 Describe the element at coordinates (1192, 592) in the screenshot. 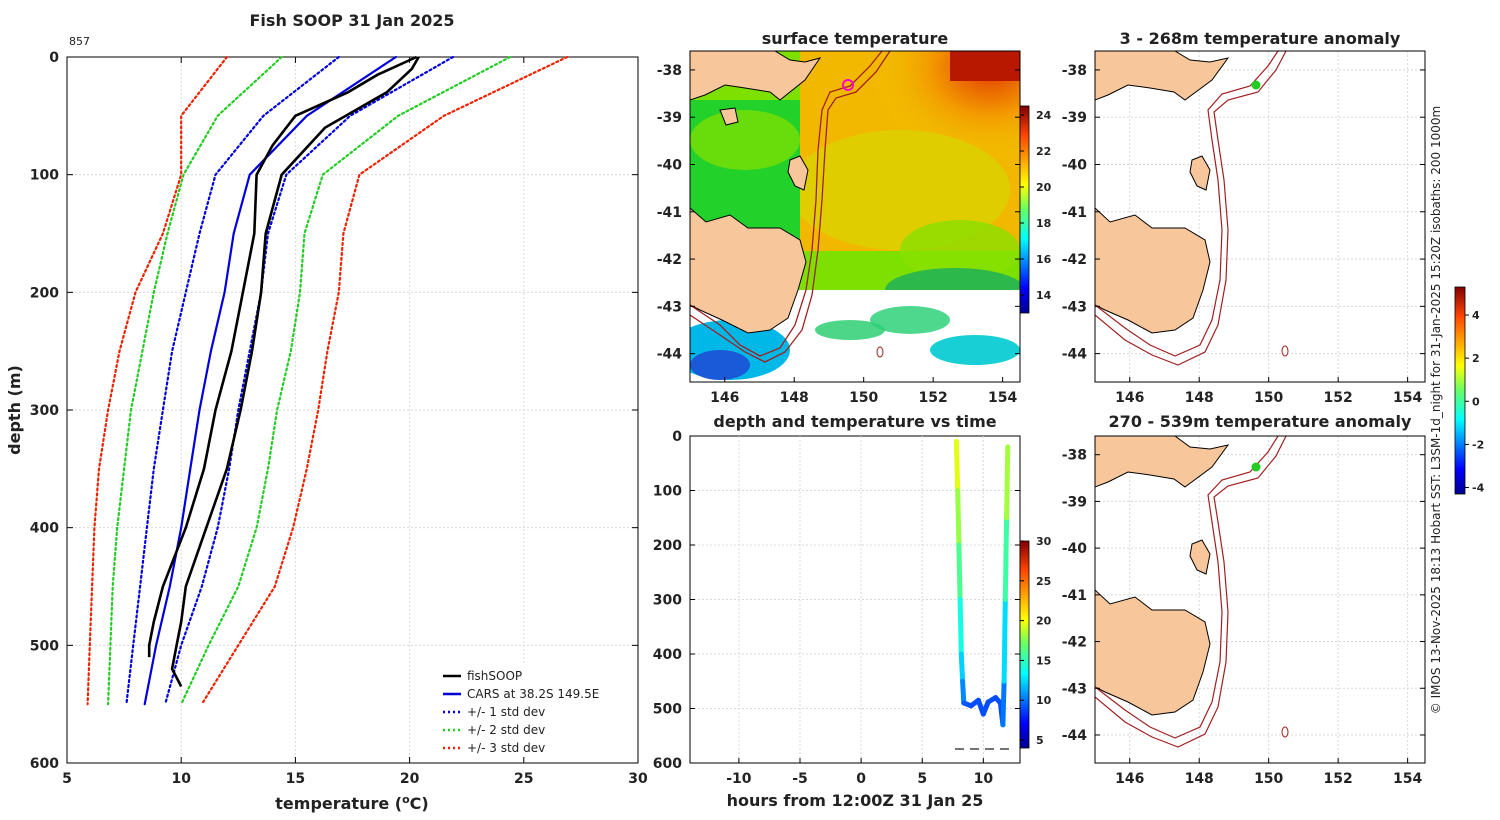

I see `anomaly-lower-land` at that location.